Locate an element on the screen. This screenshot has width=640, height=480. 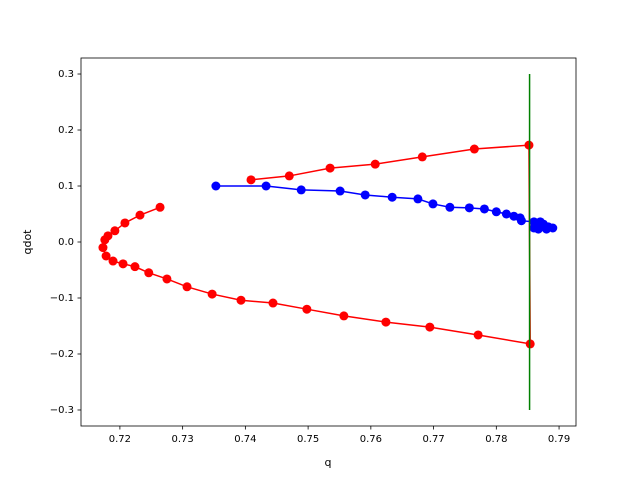
y-tick-label: 0.3 is located at coordinates (66, 74).